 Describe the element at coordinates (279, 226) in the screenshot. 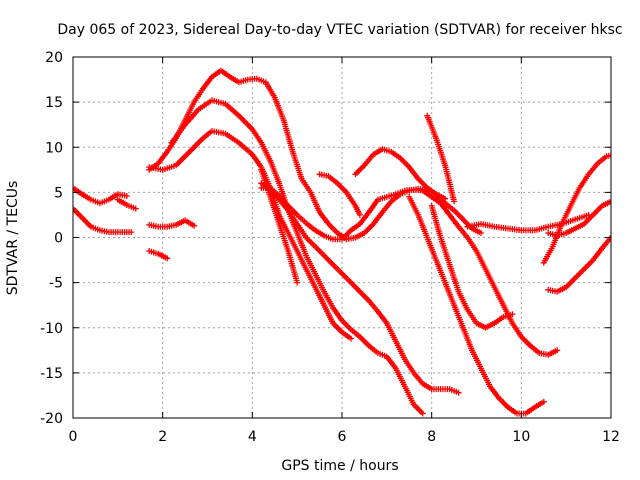

I see `series-sat-i` at that location.